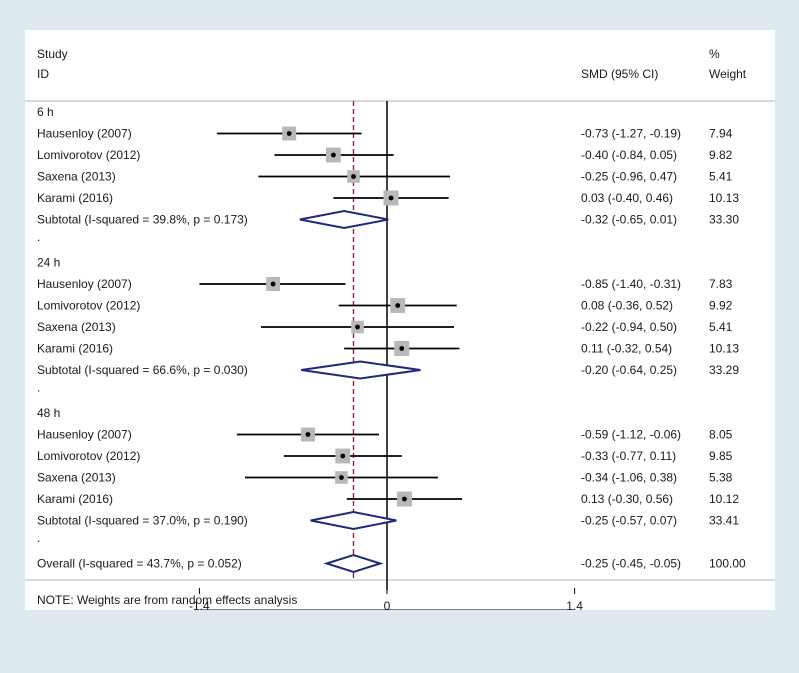 Image resolution: width=799 pixels, height=673 pixels. Describe the element at coordinates (629, 155) in the screenshot. I see `study-ci: -0.40 (-0.84, 0.05)` at that location.